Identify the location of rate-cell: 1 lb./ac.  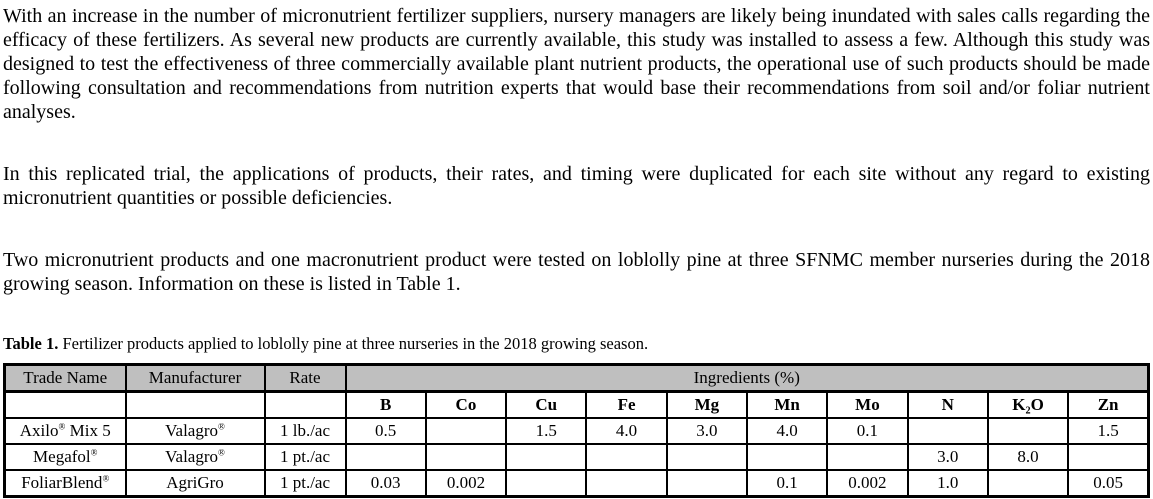
(305, 431).